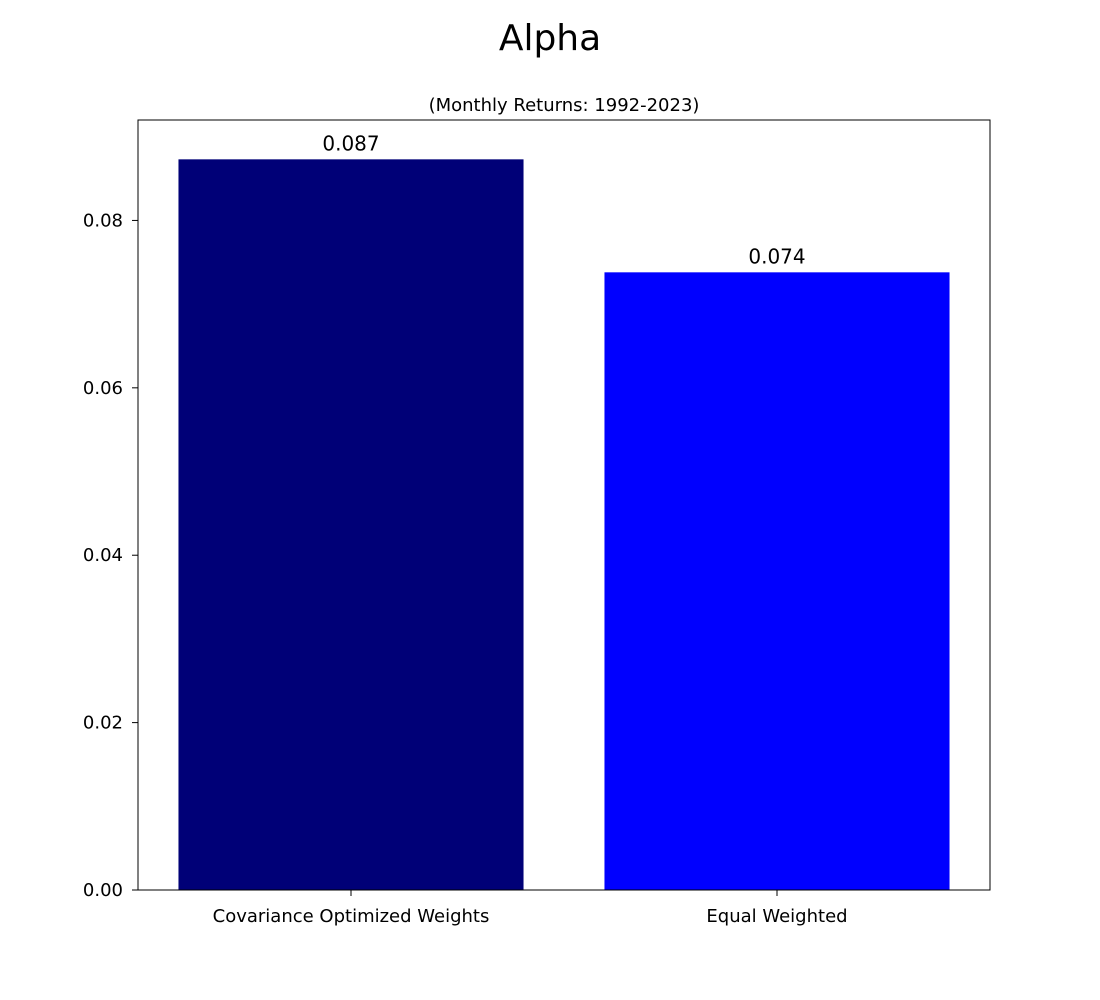 The width and height of the screenshot is (1100, 1000). Describe the element at coordinates (776, 256) in the screenshot. I see `data-label-1: 0.074` at that location.